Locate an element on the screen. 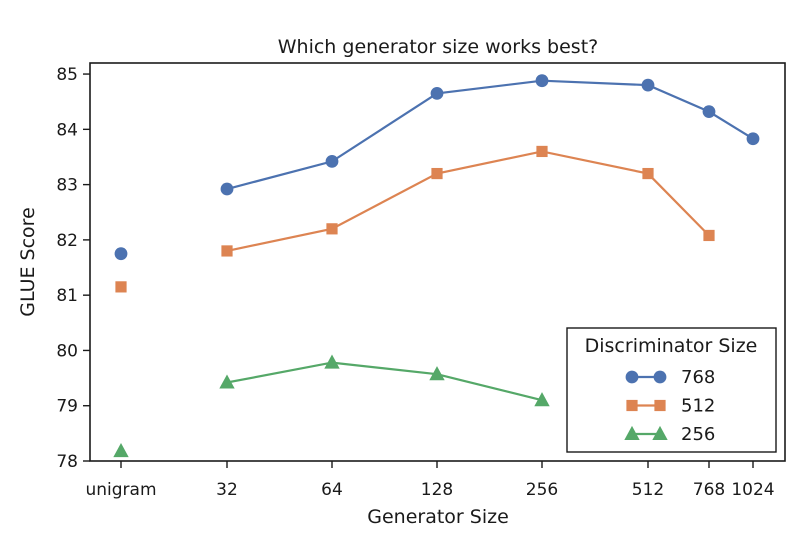 Image resolution: width=808 pixels, height=548 pixels. legend-label: 512 is located at coordinates (698, 406).